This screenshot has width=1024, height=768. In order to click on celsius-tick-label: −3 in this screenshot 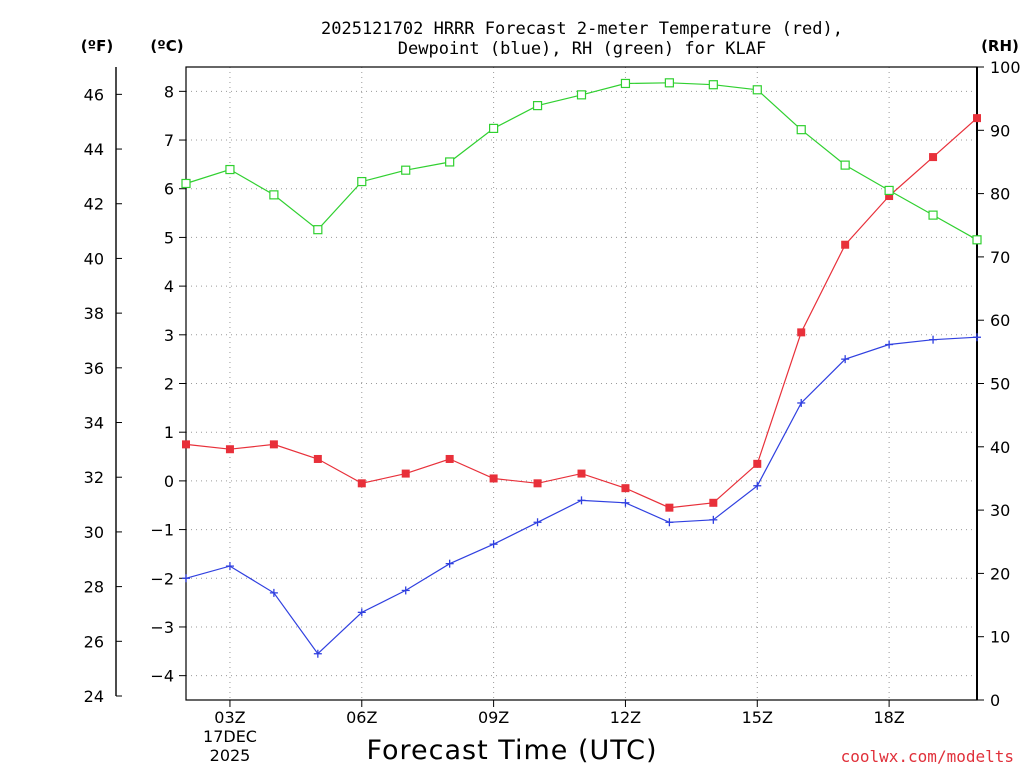, I will do `click(162, 627)`.